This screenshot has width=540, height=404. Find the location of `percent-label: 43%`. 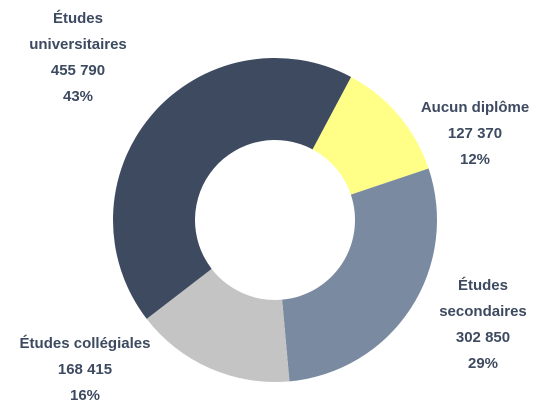

percent-label: 43% is located at coordinates (78, 96).